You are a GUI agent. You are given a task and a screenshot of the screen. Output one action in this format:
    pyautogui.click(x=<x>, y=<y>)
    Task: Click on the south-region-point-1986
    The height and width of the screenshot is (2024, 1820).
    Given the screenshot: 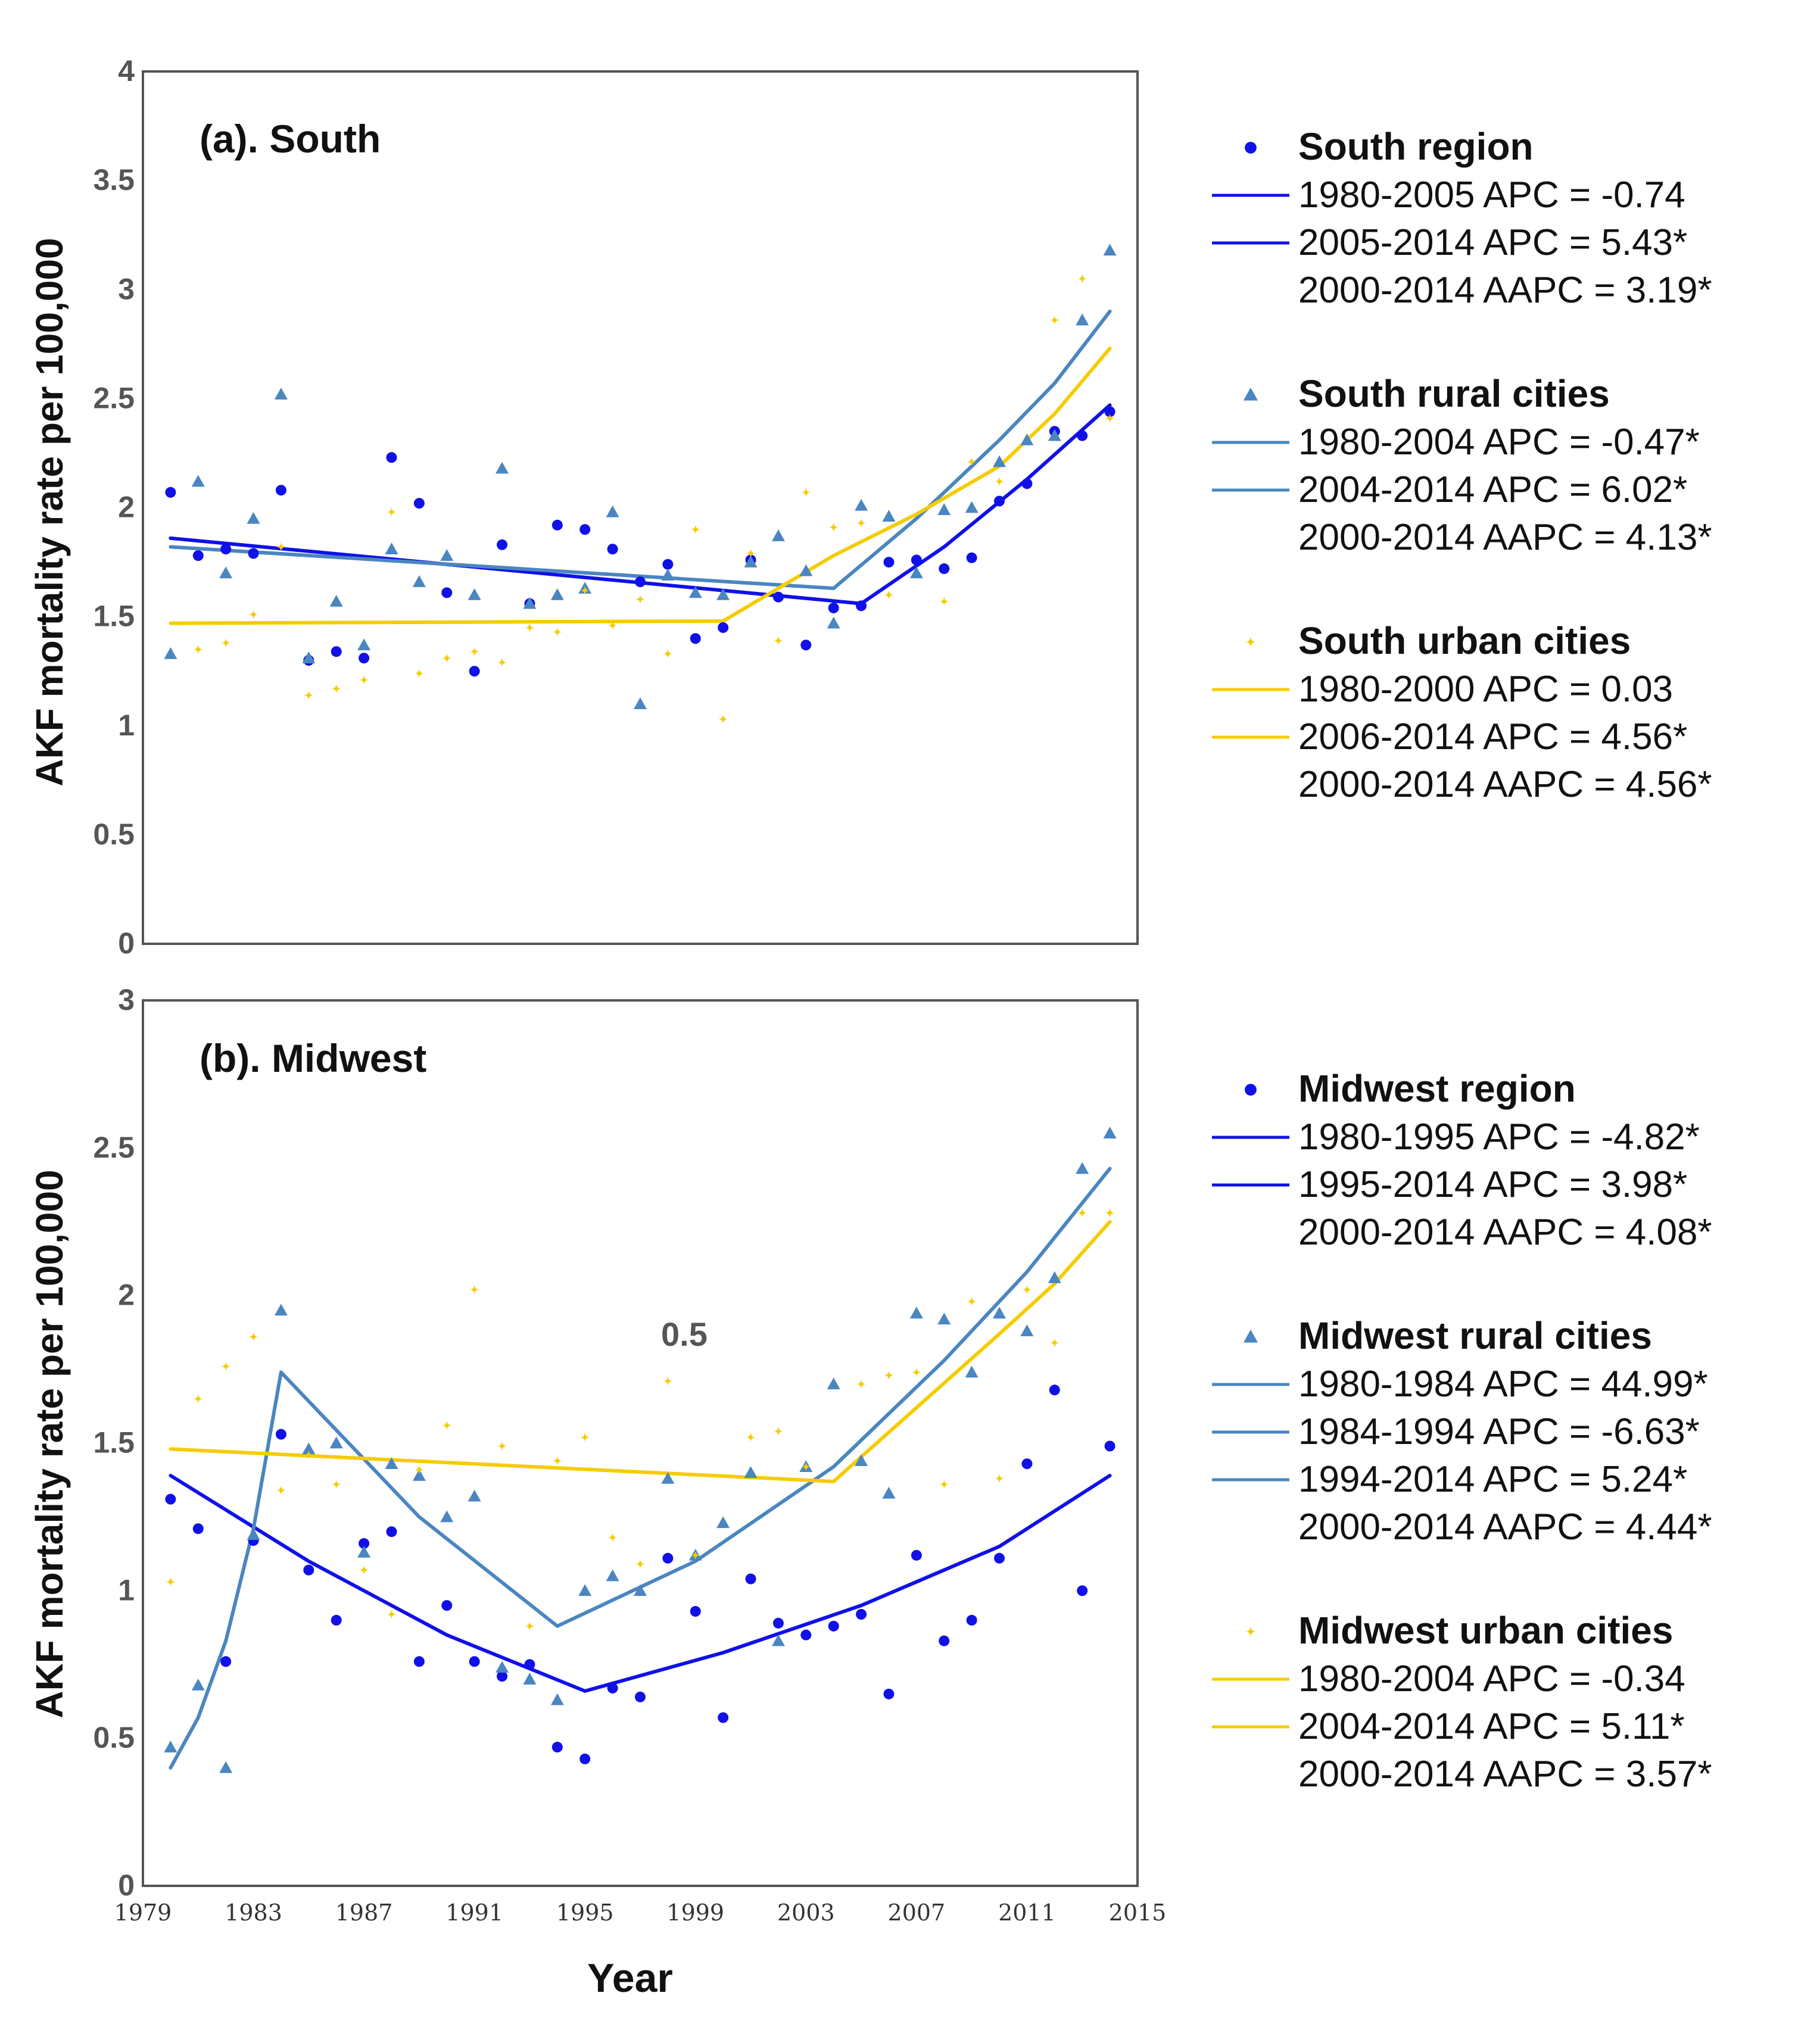 What is the action you would take?
    pyautogui.click(x=336, y=652)
    